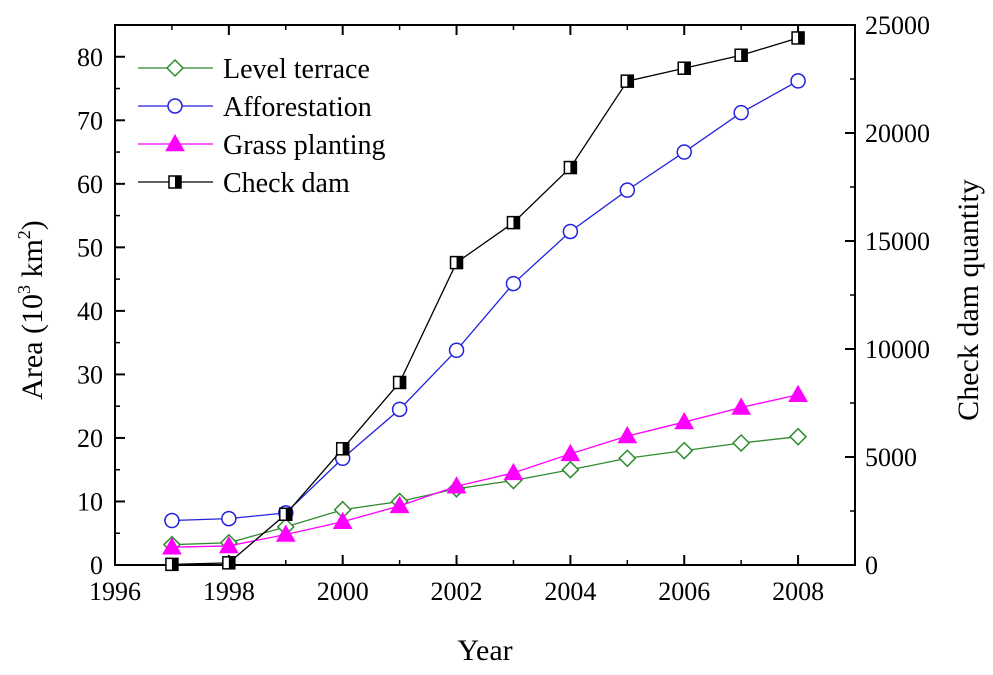 The height and width of the screenshot is (675, 993). What do you see at coordinates (32, 225) in the screenshot?
I see `y-axis-title-suffix: )` at bounding box center [32, 225].